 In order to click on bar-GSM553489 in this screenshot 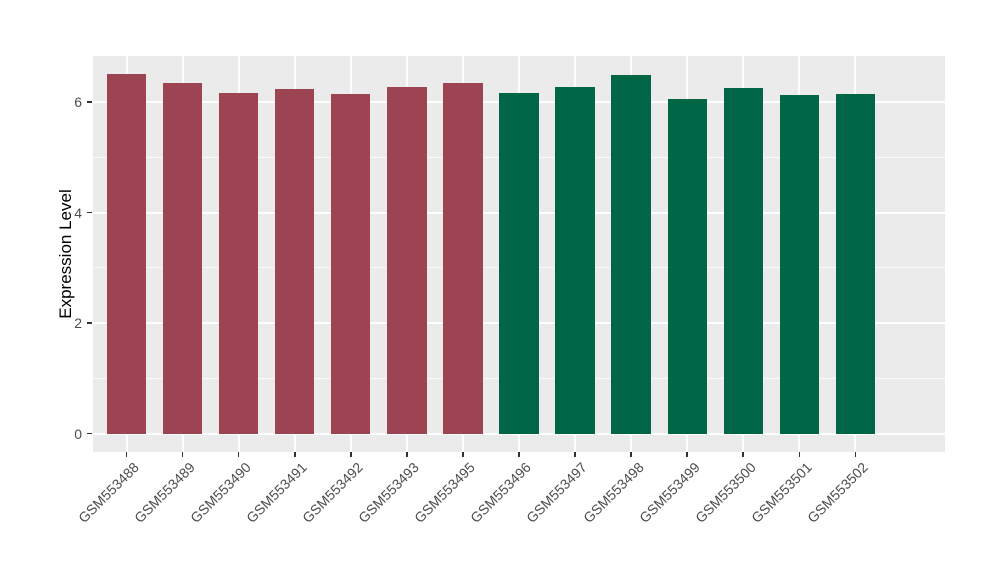, I will do `click(183, 258)`.